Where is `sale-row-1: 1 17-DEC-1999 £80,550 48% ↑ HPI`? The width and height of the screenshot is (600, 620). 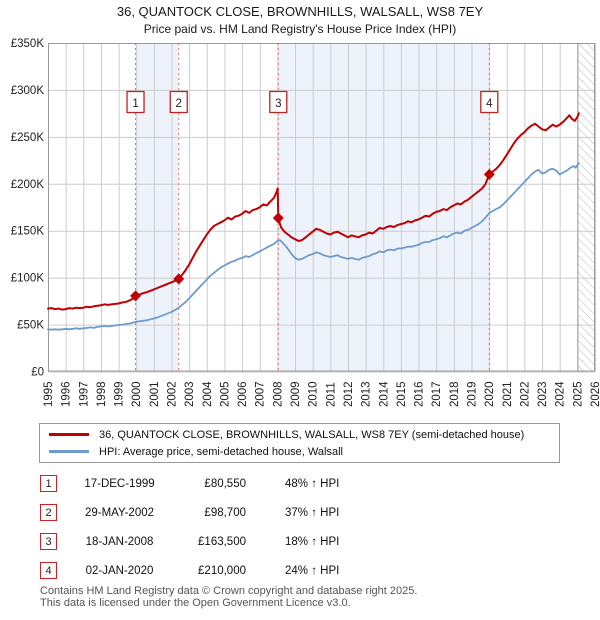
sale-row-1: 1 17-DEC-1999 £80,550 48% ↑ HPI is located at coordinates (310, 483).